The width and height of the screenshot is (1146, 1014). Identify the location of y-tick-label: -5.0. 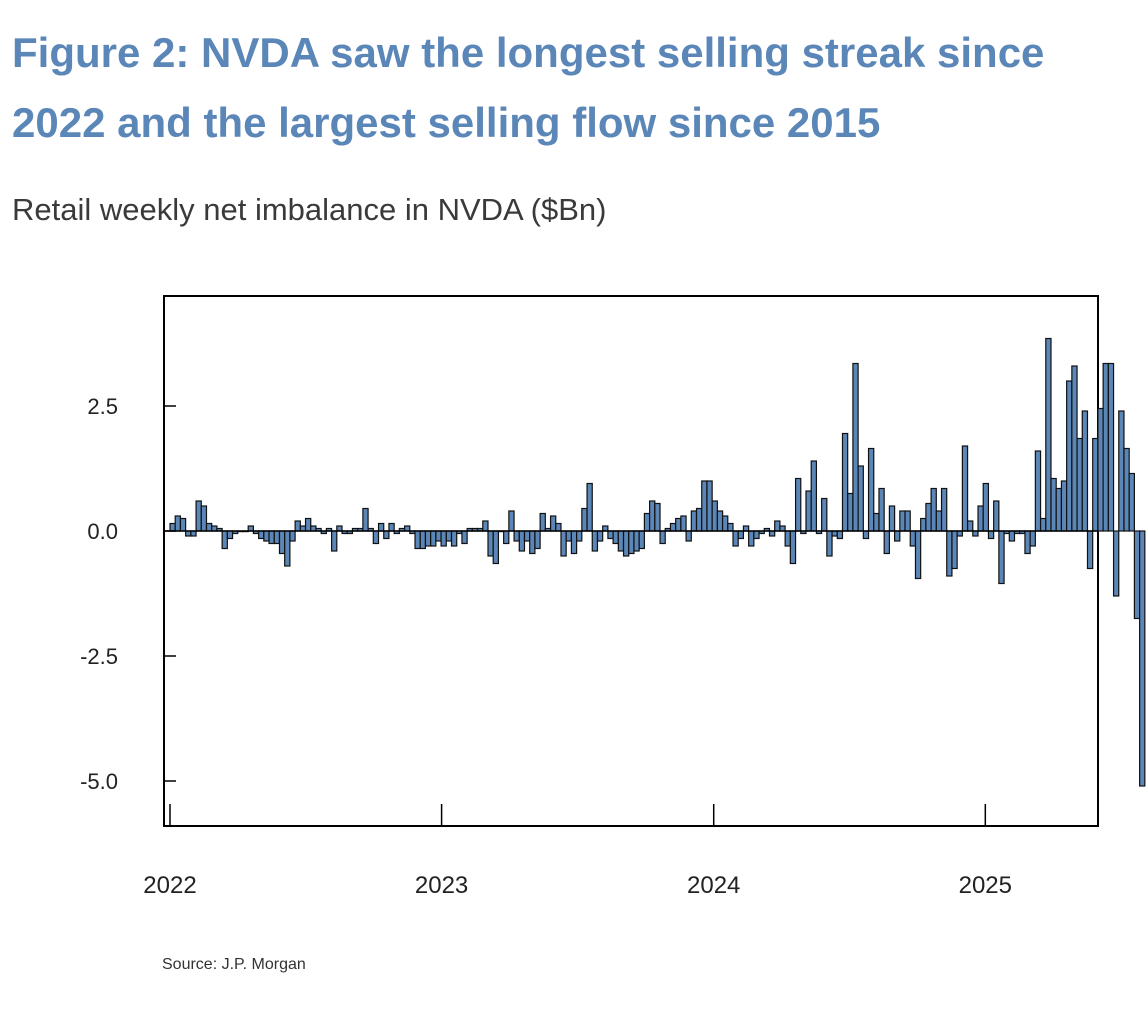
(99, 781).